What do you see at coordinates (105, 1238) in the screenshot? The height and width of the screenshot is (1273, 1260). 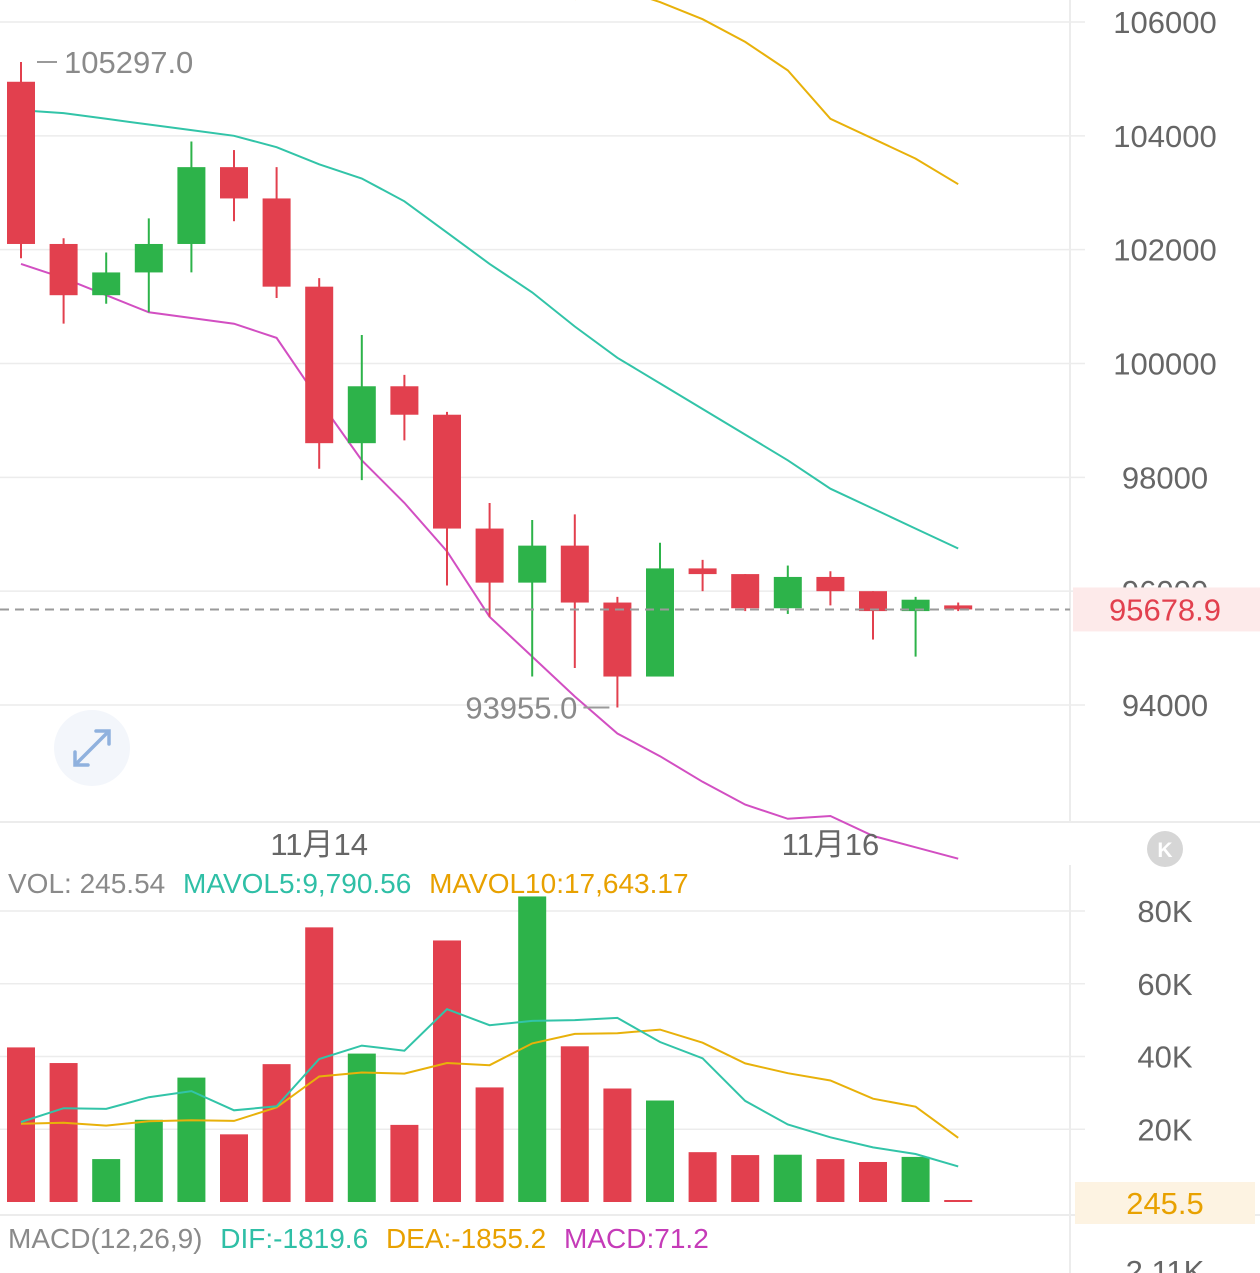 I see `macd-params: MACD(12,26,9)` at bounding box center [105, 1238].